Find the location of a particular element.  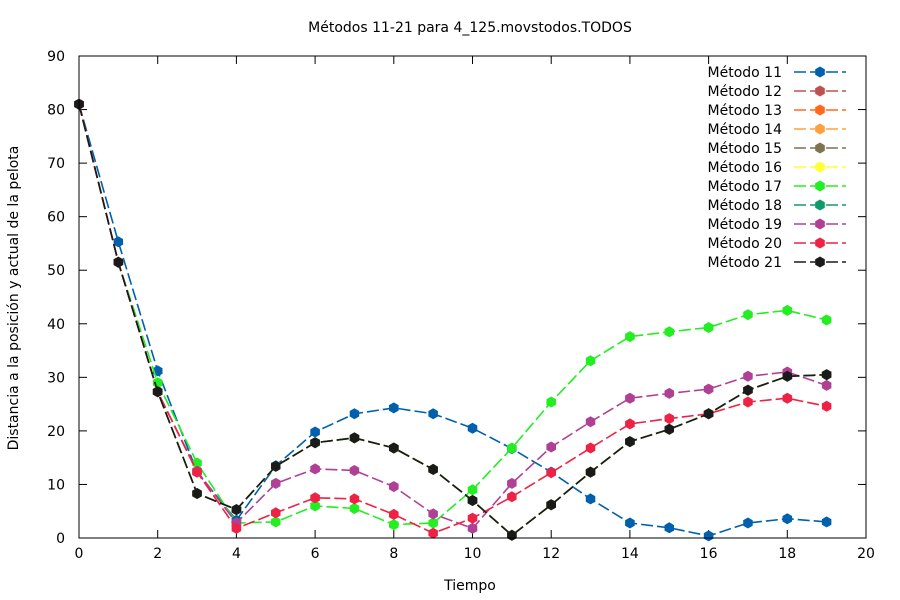

legend-item: Método 18 is located at coordinates (777, 206).